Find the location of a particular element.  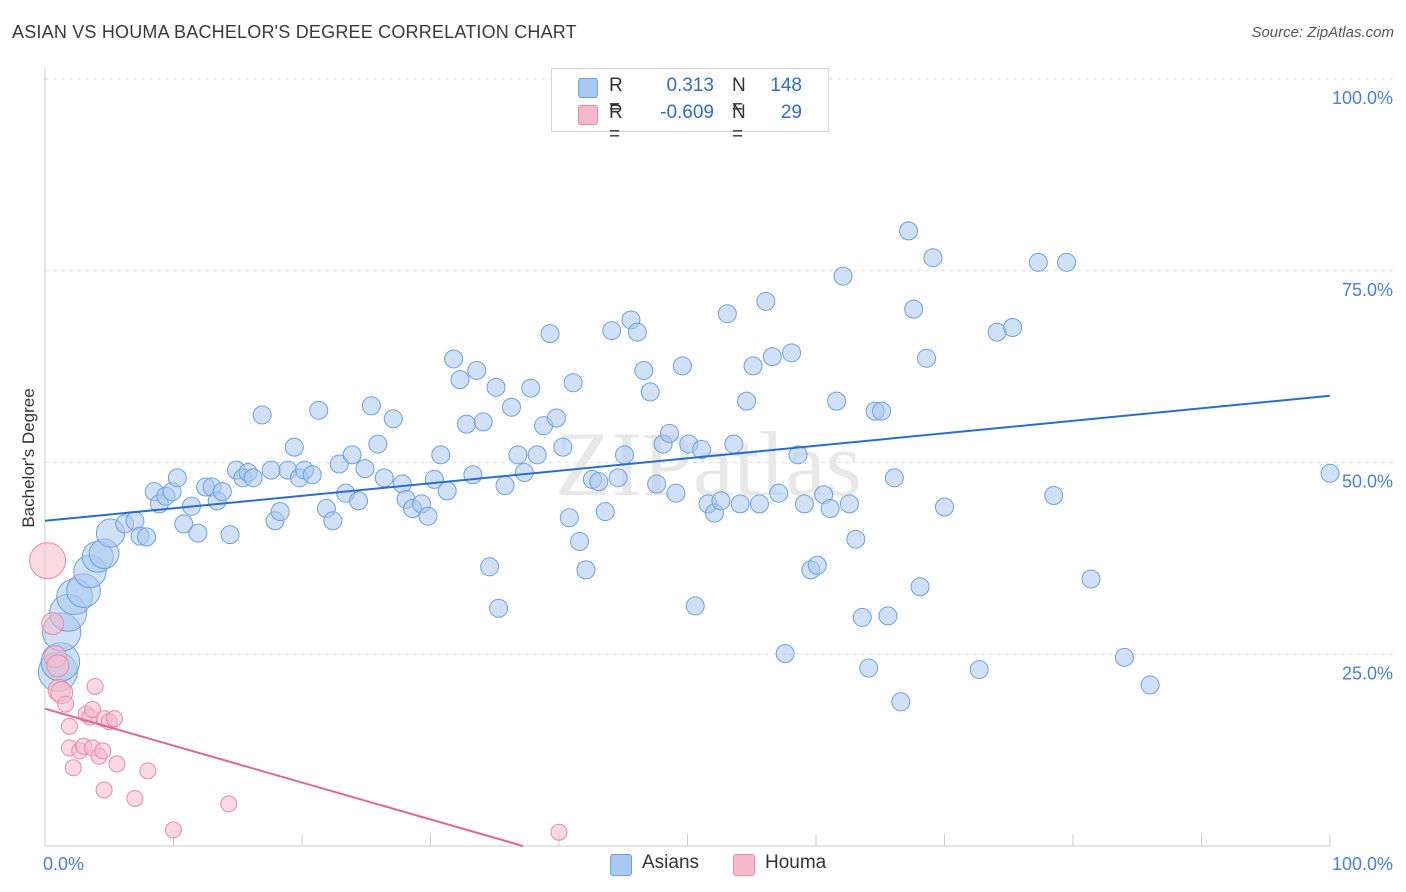

x-tick-label: 100.0% is located at coordinates (1362, 864).